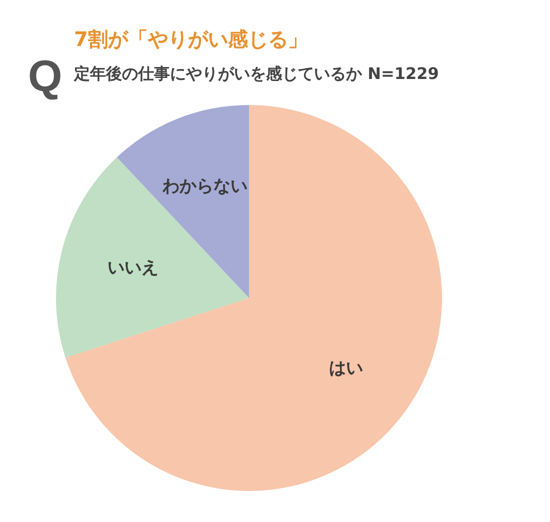 This screenshot has height=522, width=550. Describe the element at coordinates (45, 77) in the screenshot. I see `text: Q` at that location.